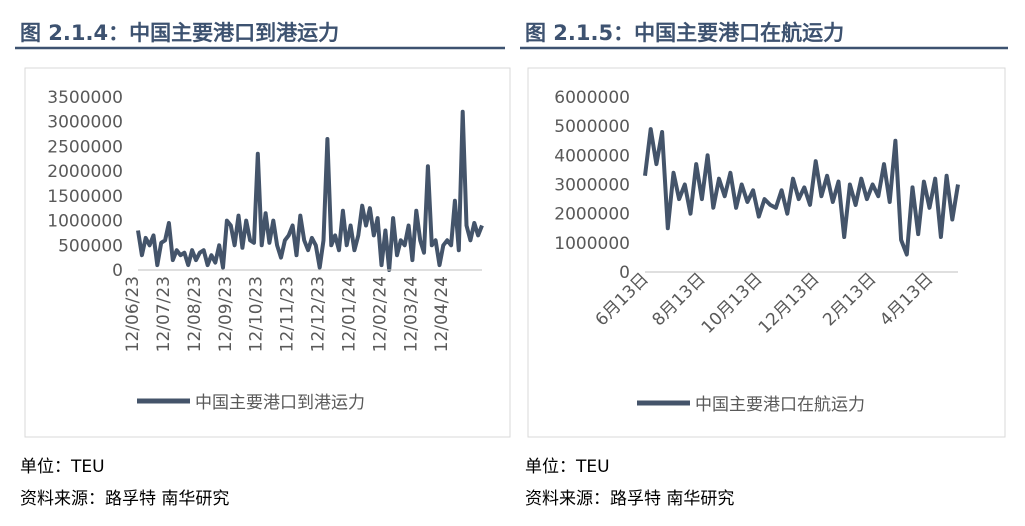  Describe the element at coordinates (85, 98) in the screenshot. I see `y-tick-label: 3500000` at that location.